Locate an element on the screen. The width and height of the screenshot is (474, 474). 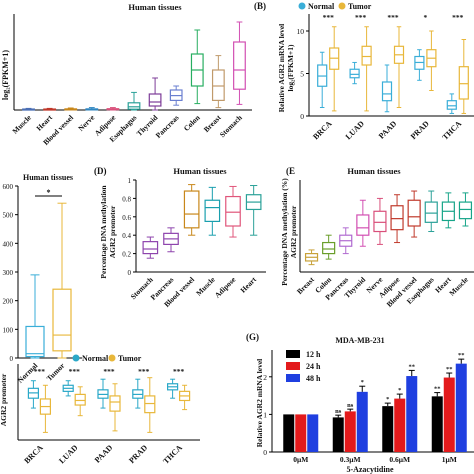
panel-g-legend-label: 24 h is located at coordinates (313, 366).